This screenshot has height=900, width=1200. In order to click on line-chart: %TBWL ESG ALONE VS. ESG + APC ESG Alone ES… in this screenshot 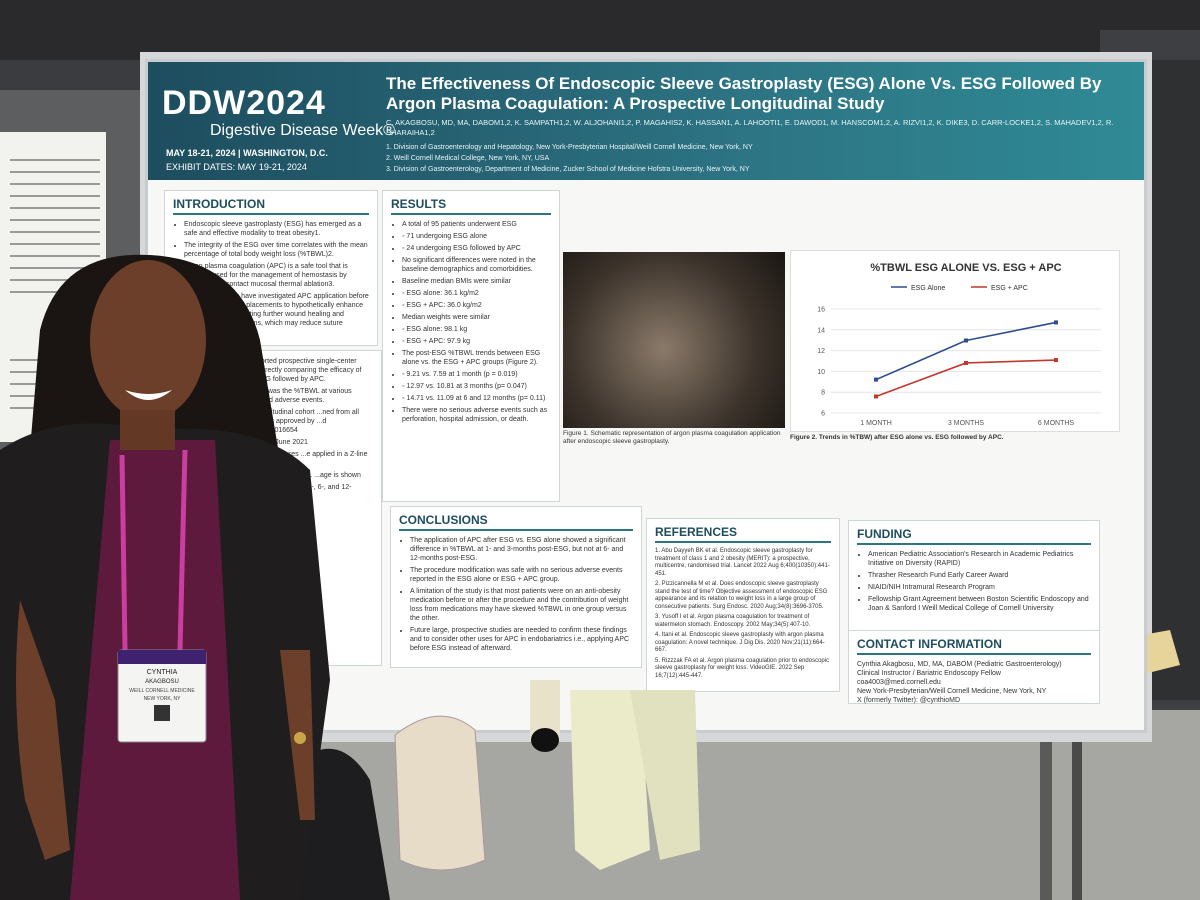, I will do `click(959, 344)`.